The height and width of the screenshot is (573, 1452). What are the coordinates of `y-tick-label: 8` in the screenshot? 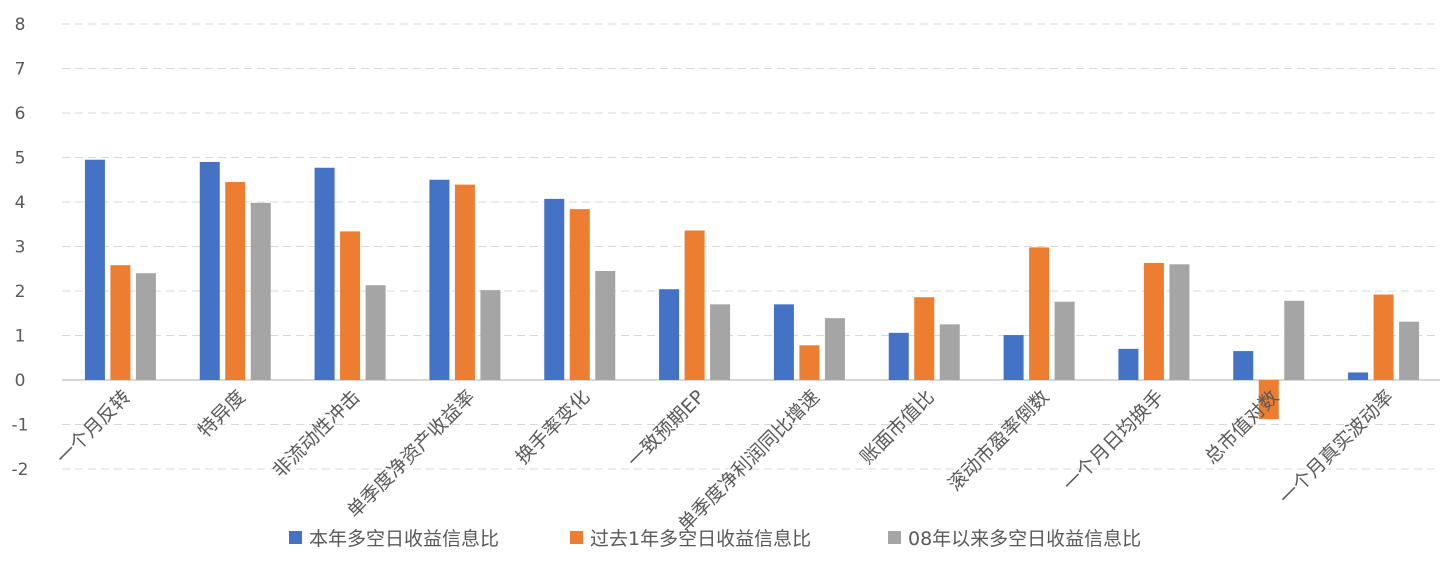 It's located at (20, 25).